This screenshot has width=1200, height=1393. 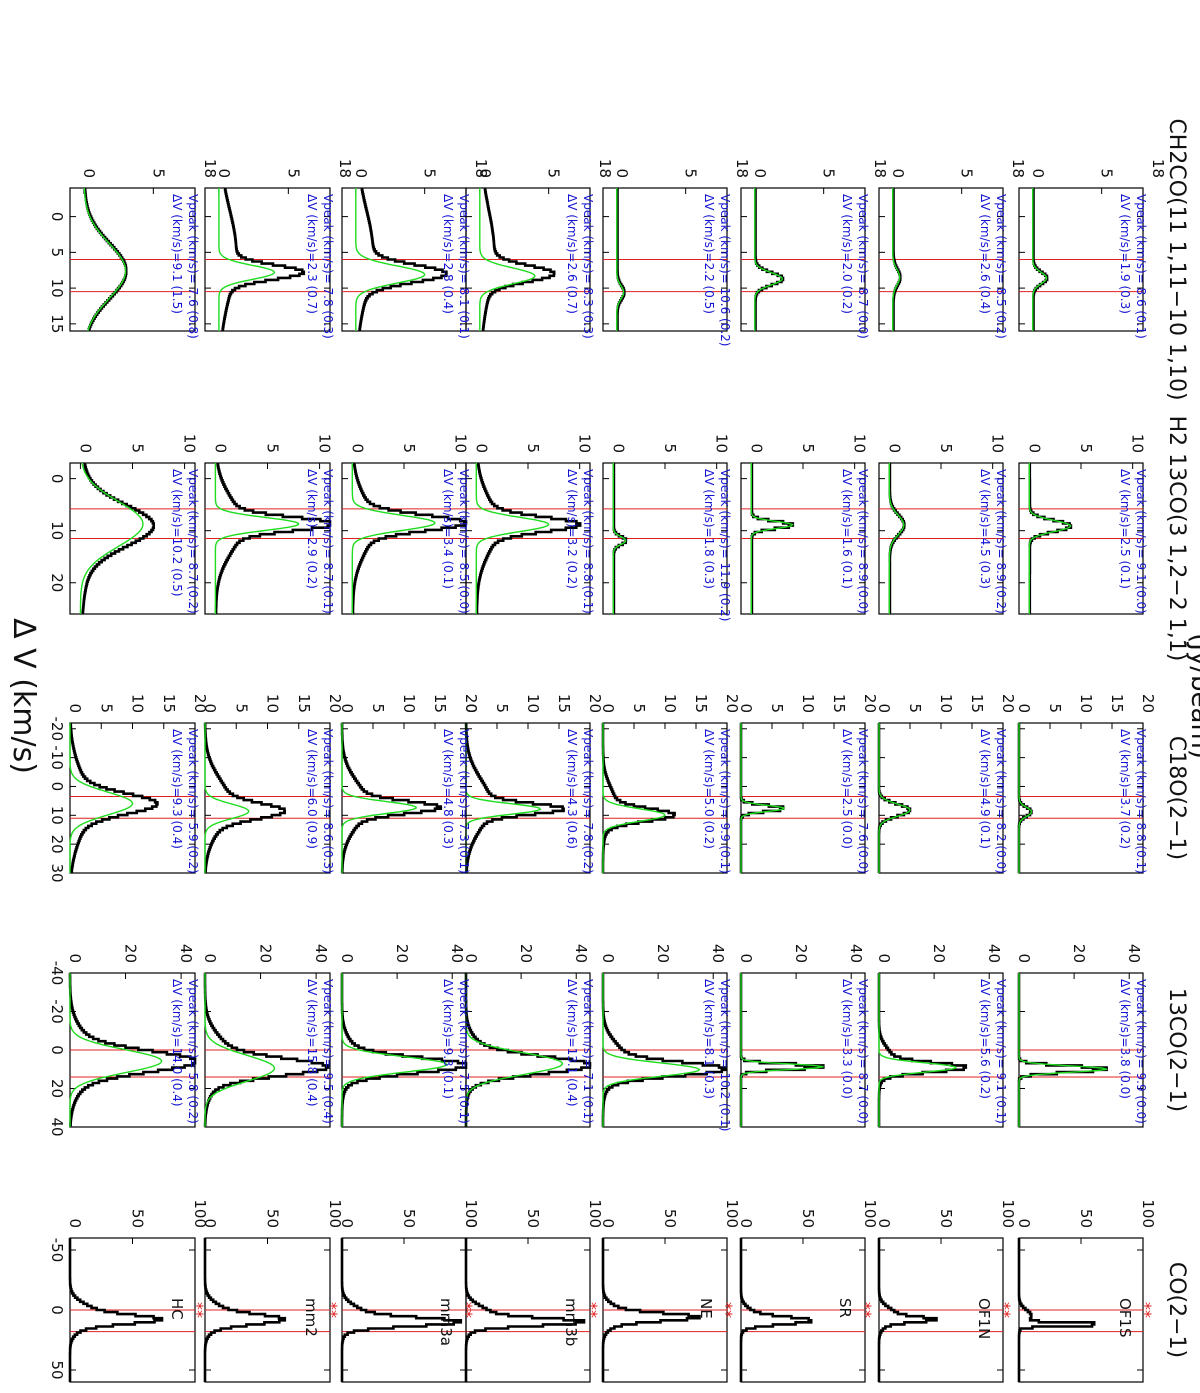 I want to click on dv-annotation: ΔV (km/s)=5.0 (0.2), so click(x=709, y=789).